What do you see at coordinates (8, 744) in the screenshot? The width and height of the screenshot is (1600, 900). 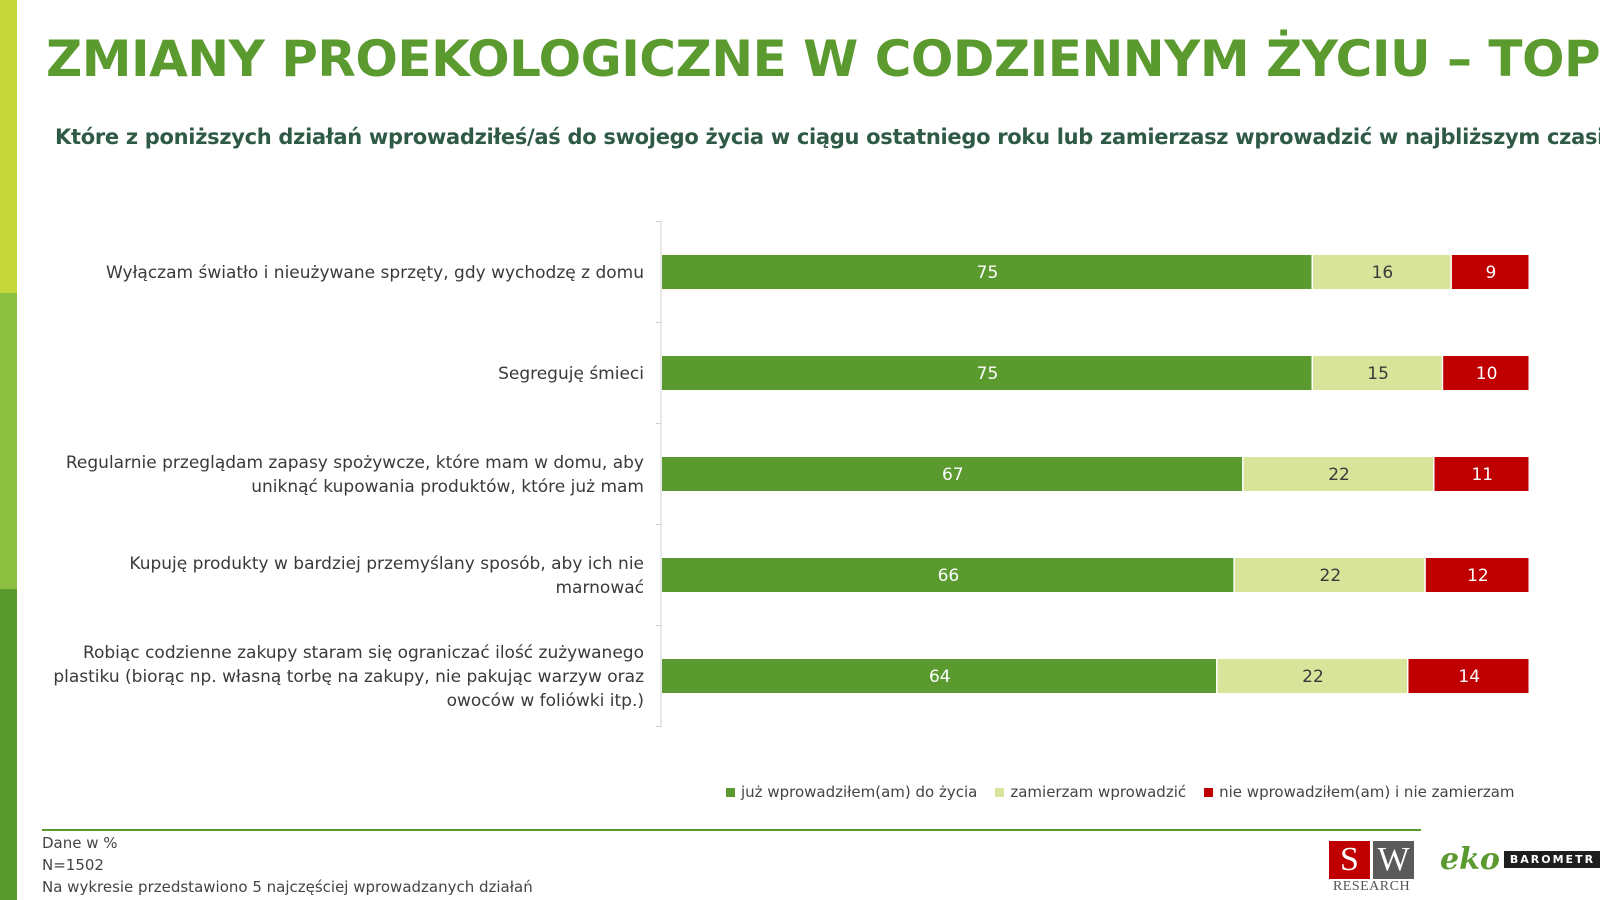 I see `side-stripe-bottom` at bounding box center [8, 744].